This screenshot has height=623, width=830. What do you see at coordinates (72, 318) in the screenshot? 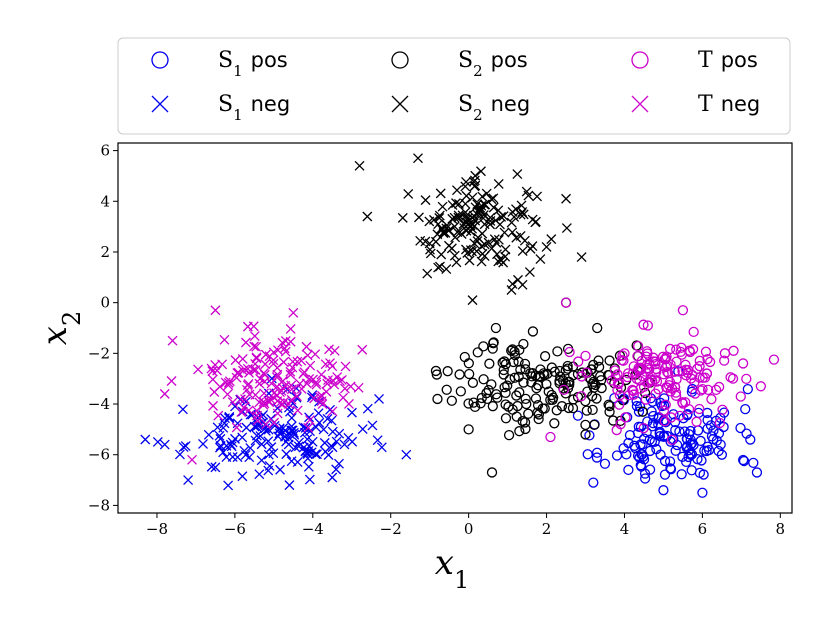
I see `axis-label-sub: 2` at bounding box center [72, 318].